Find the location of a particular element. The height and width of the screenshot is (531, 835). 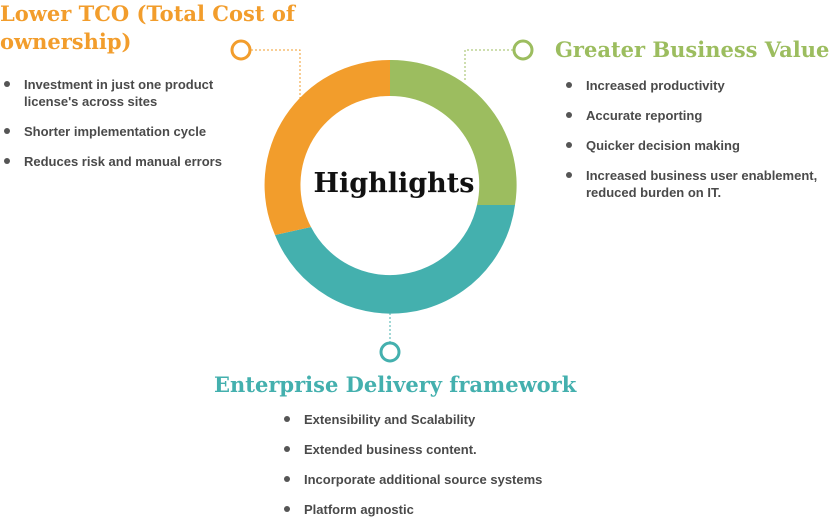

list-item: Platform agnostic is located at coordinates (445, 509).